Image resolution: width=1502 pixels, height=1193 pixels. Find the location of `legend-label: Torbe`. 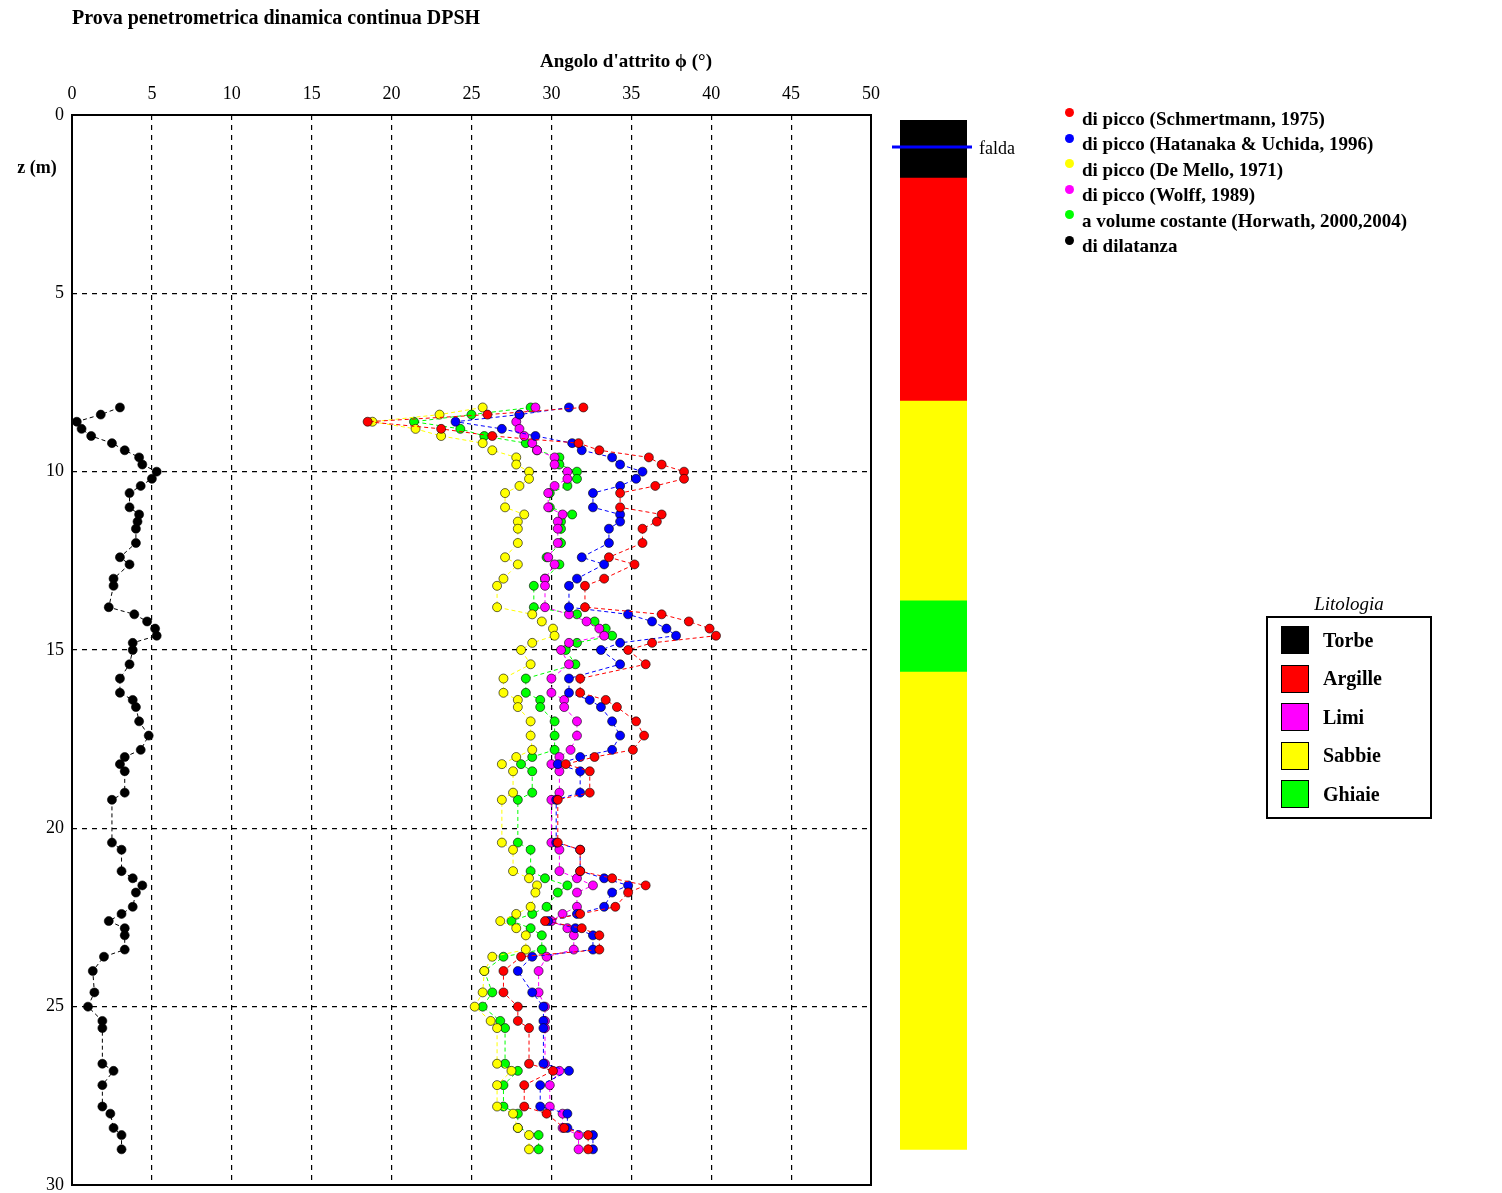

legend-label: Torbe is located at coordinates (1348, 640).